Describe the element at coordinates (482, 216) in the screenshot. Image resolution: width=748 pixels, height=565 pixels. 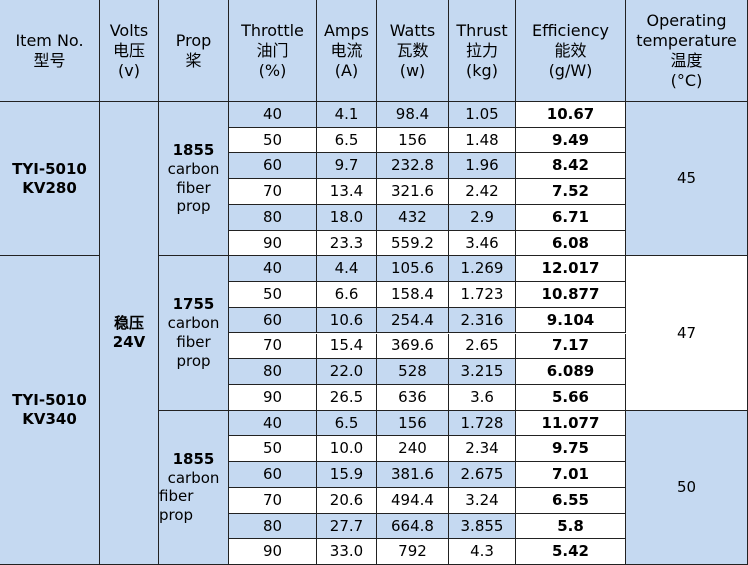
I see `cell-text: 2.9` at that location.